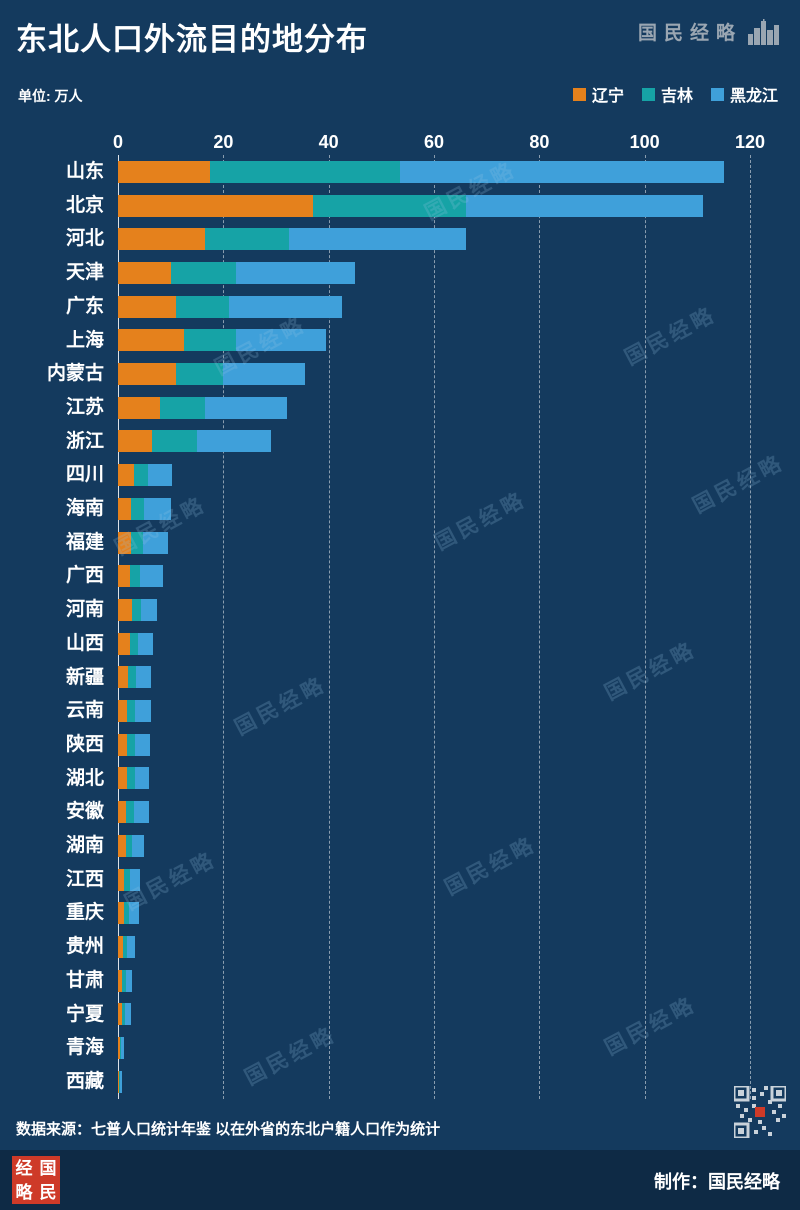 Image resolution: width=800 pixels, height=1210 pixels. I want to click on brand-text: 国民经略, so click(689, 33).